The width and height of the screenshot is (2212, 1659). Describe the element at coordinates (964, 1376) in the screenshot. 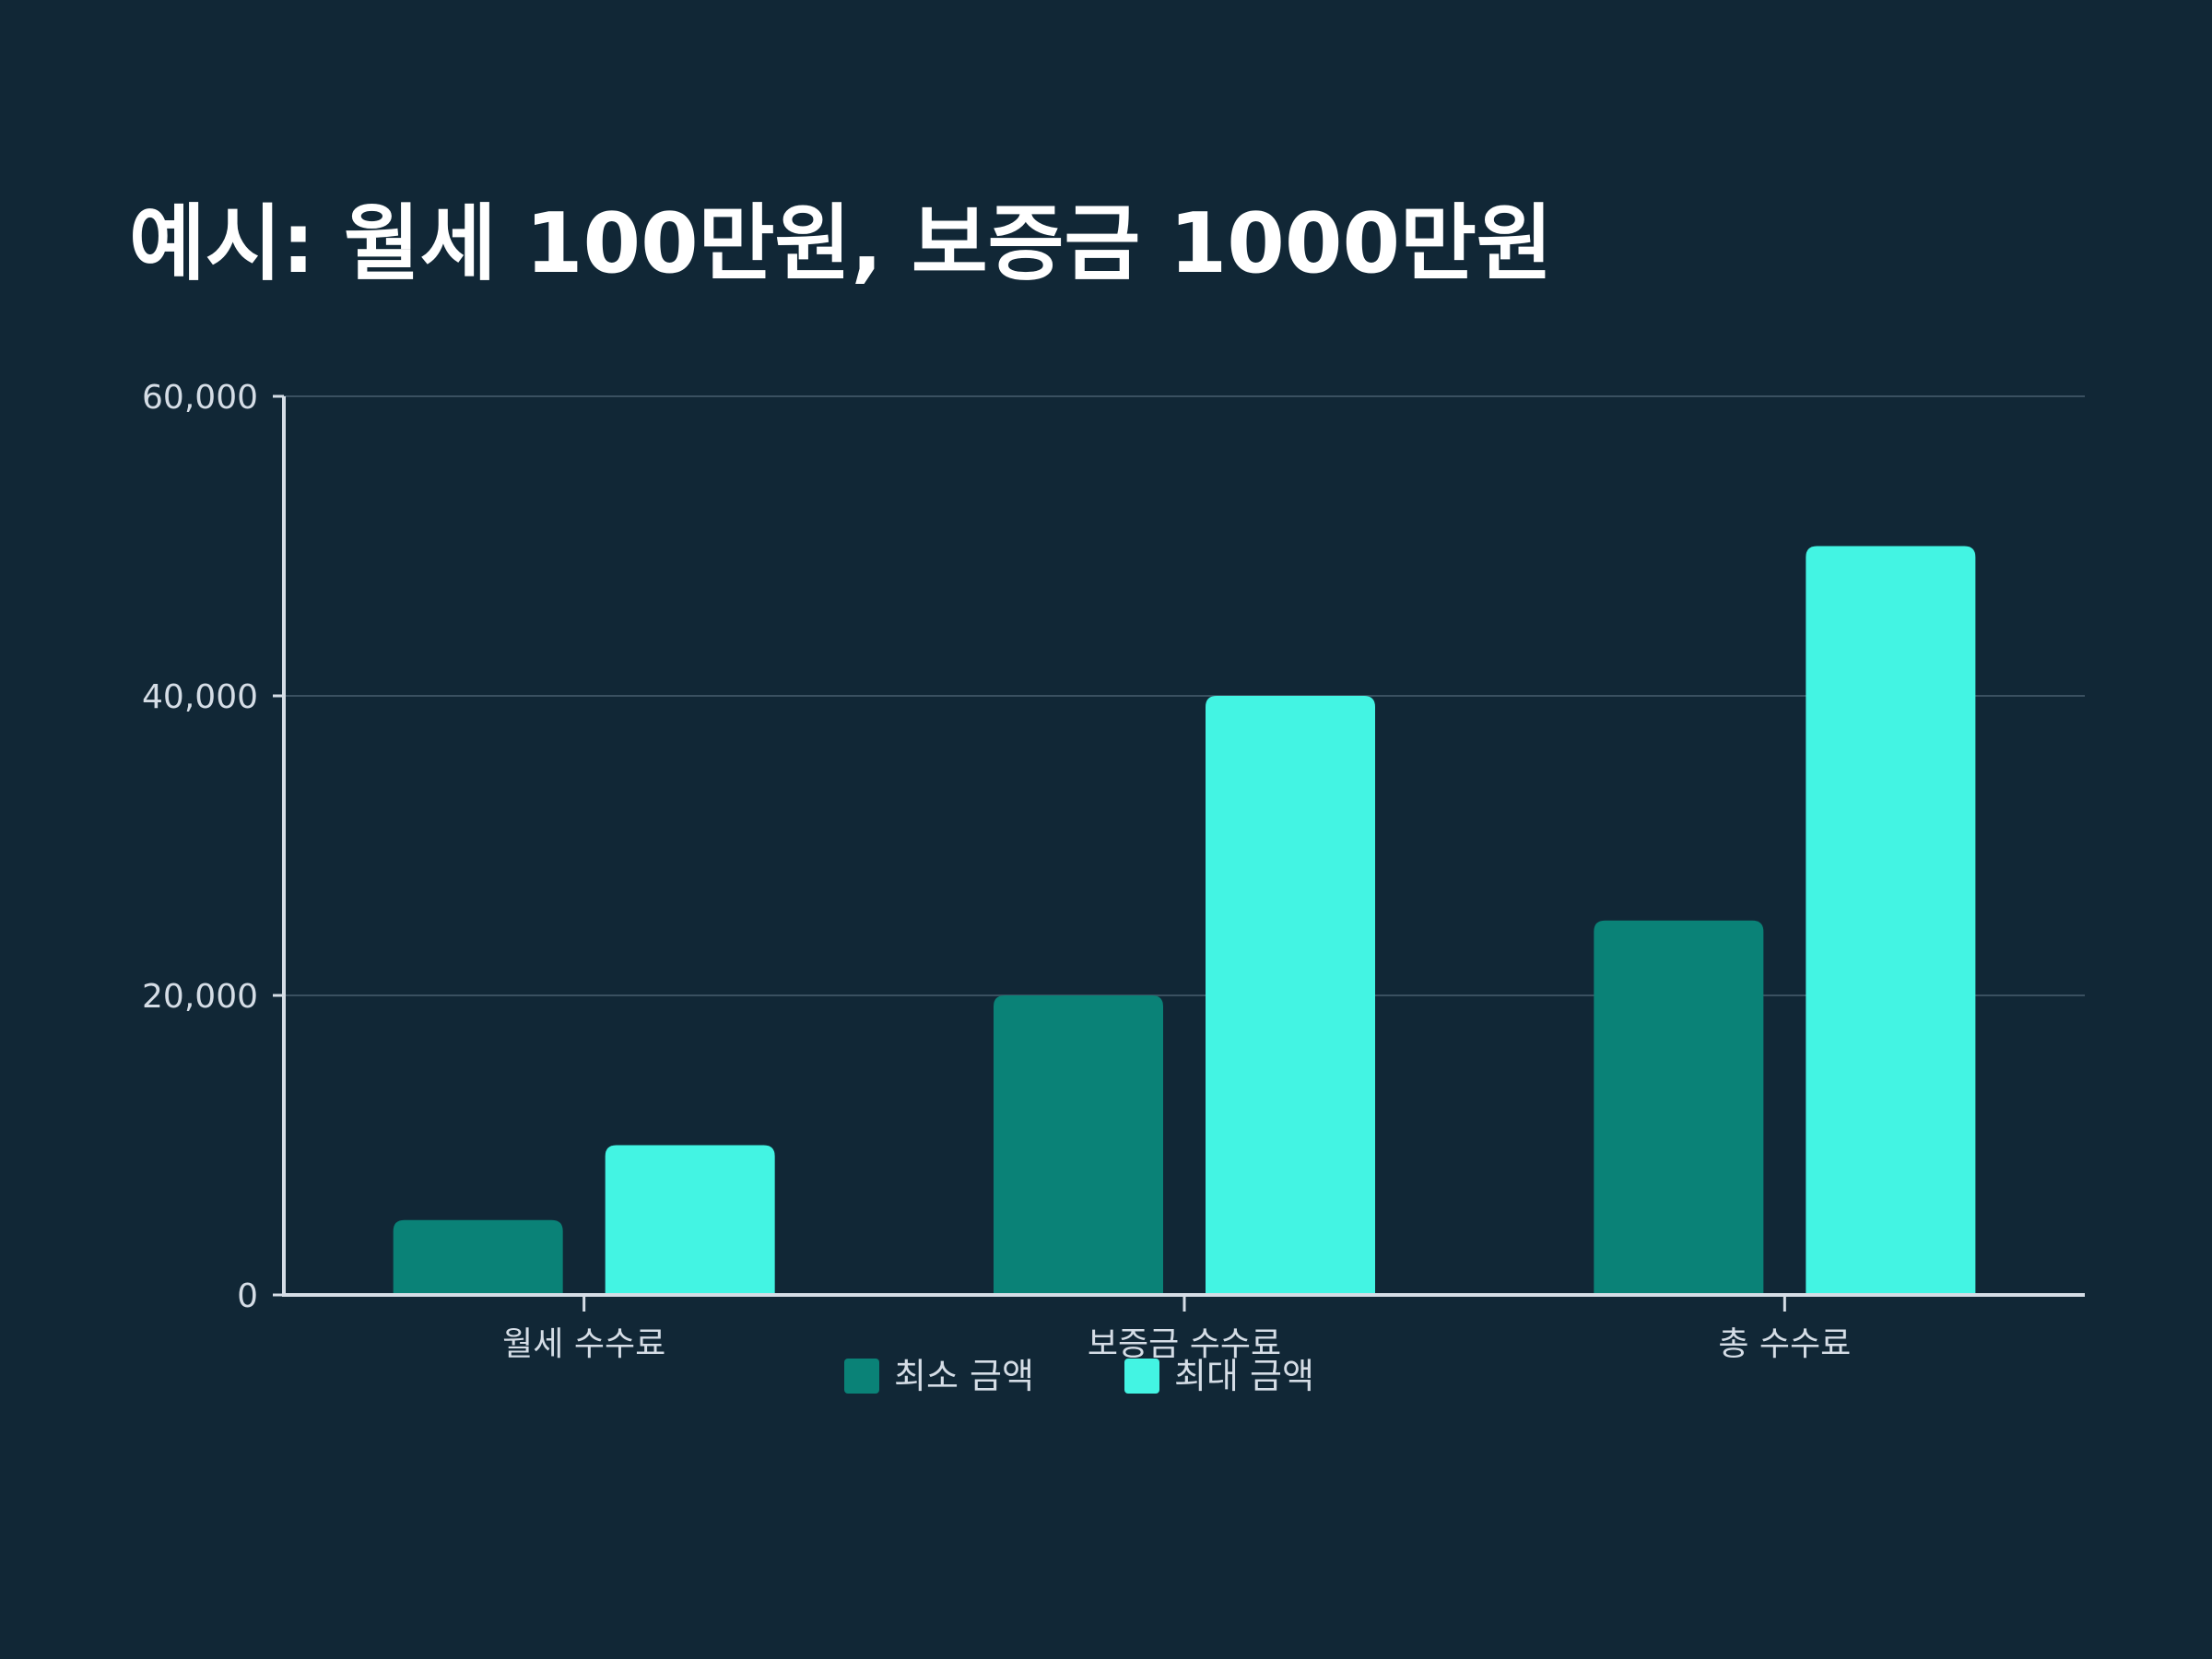

I see `legend-label-min: 최소 금액` at that location.